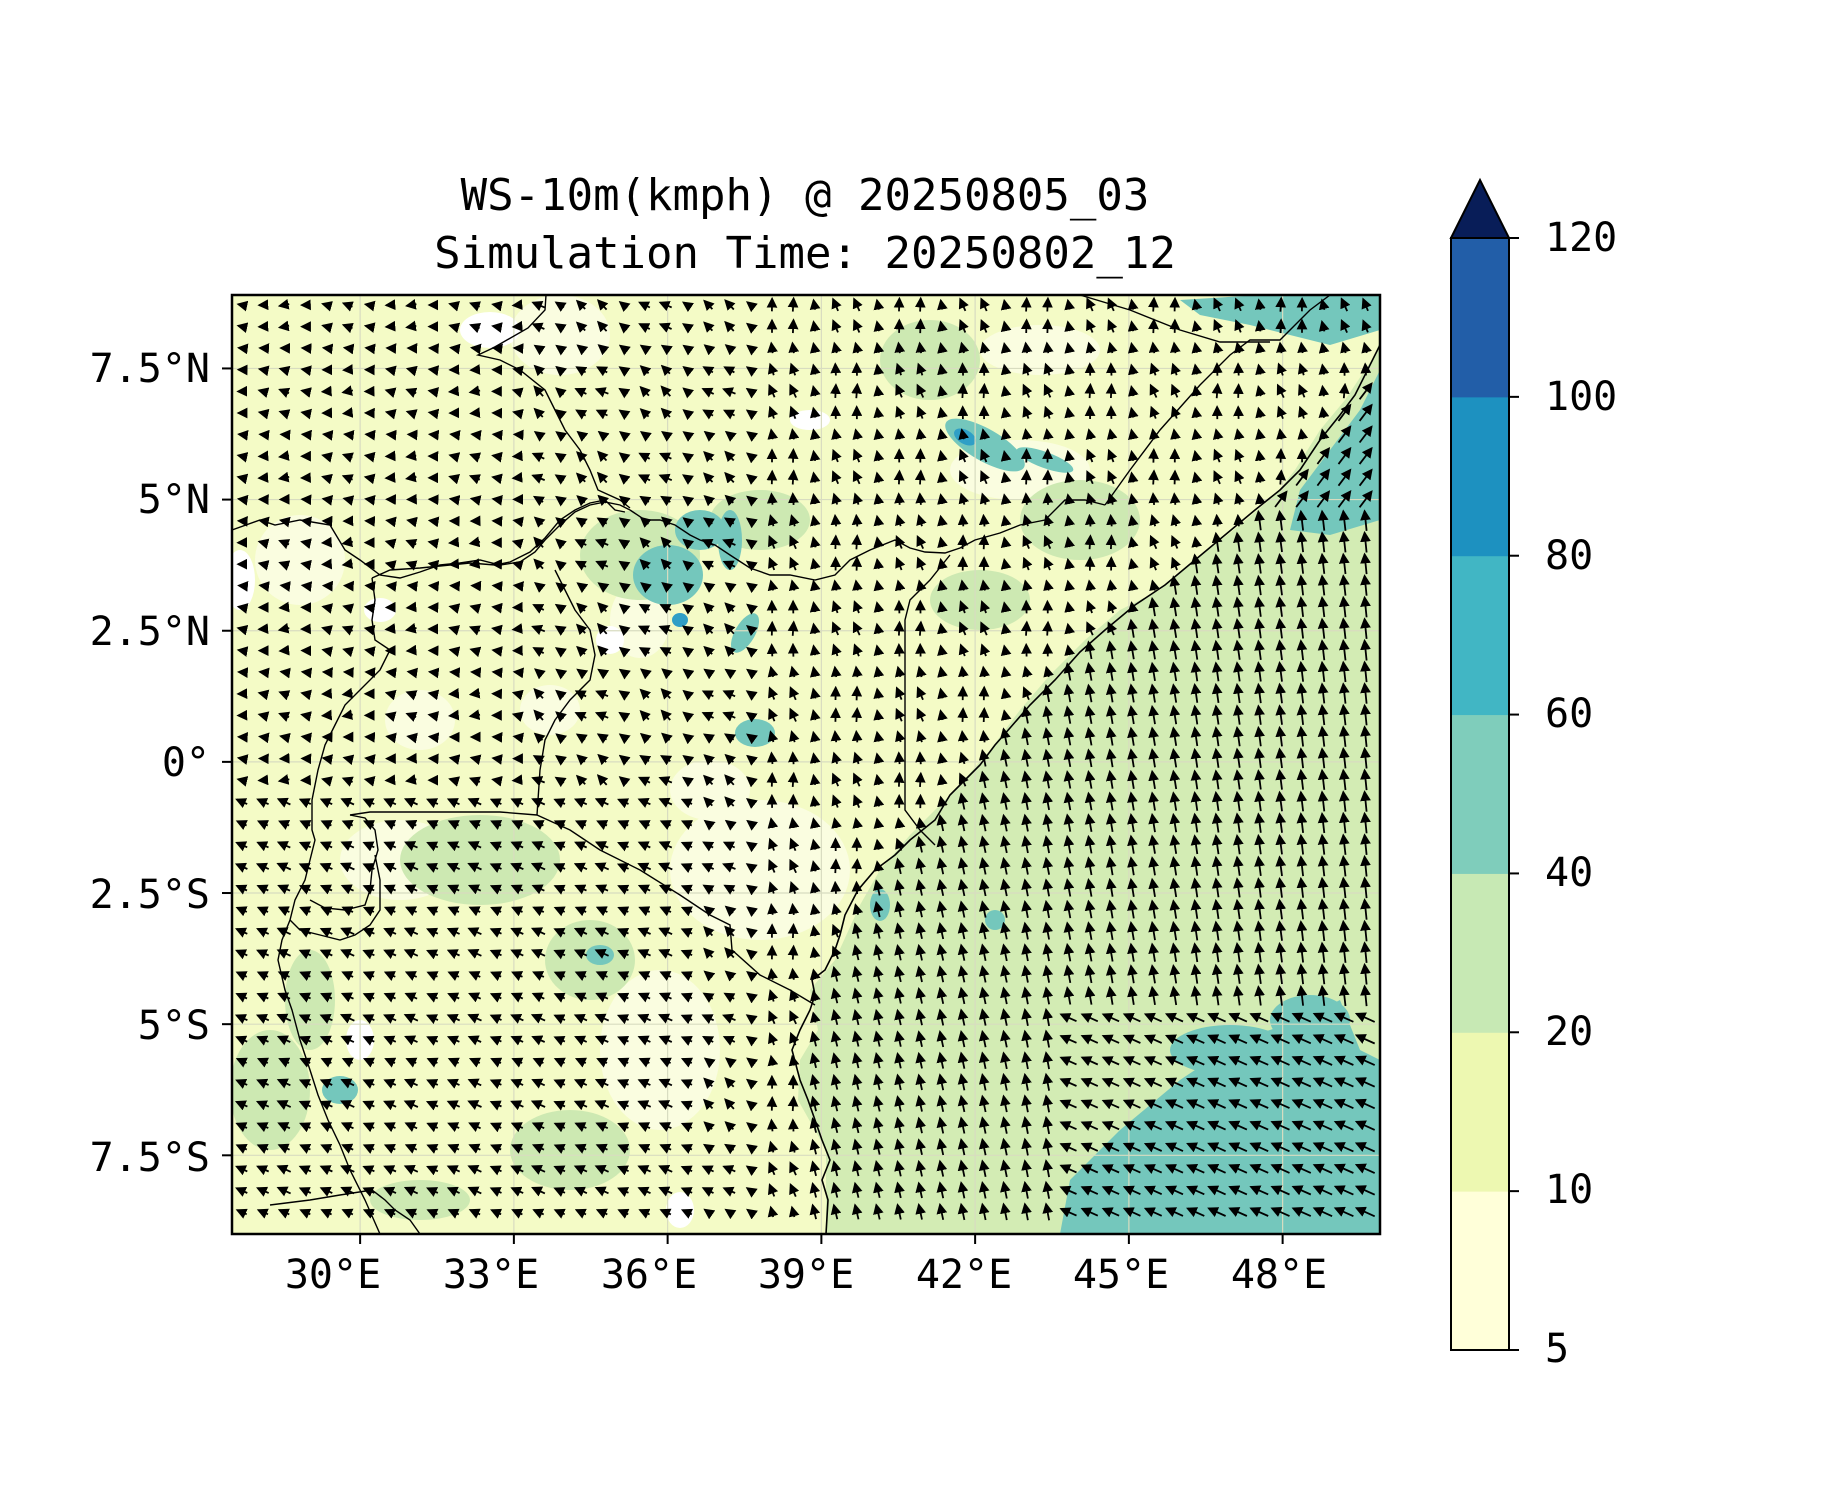 This screenshot has height=1500, width=1833. Describe the element at coordinates (1480, 794) in the screenshot. I see `colorbar-segment` at that location.